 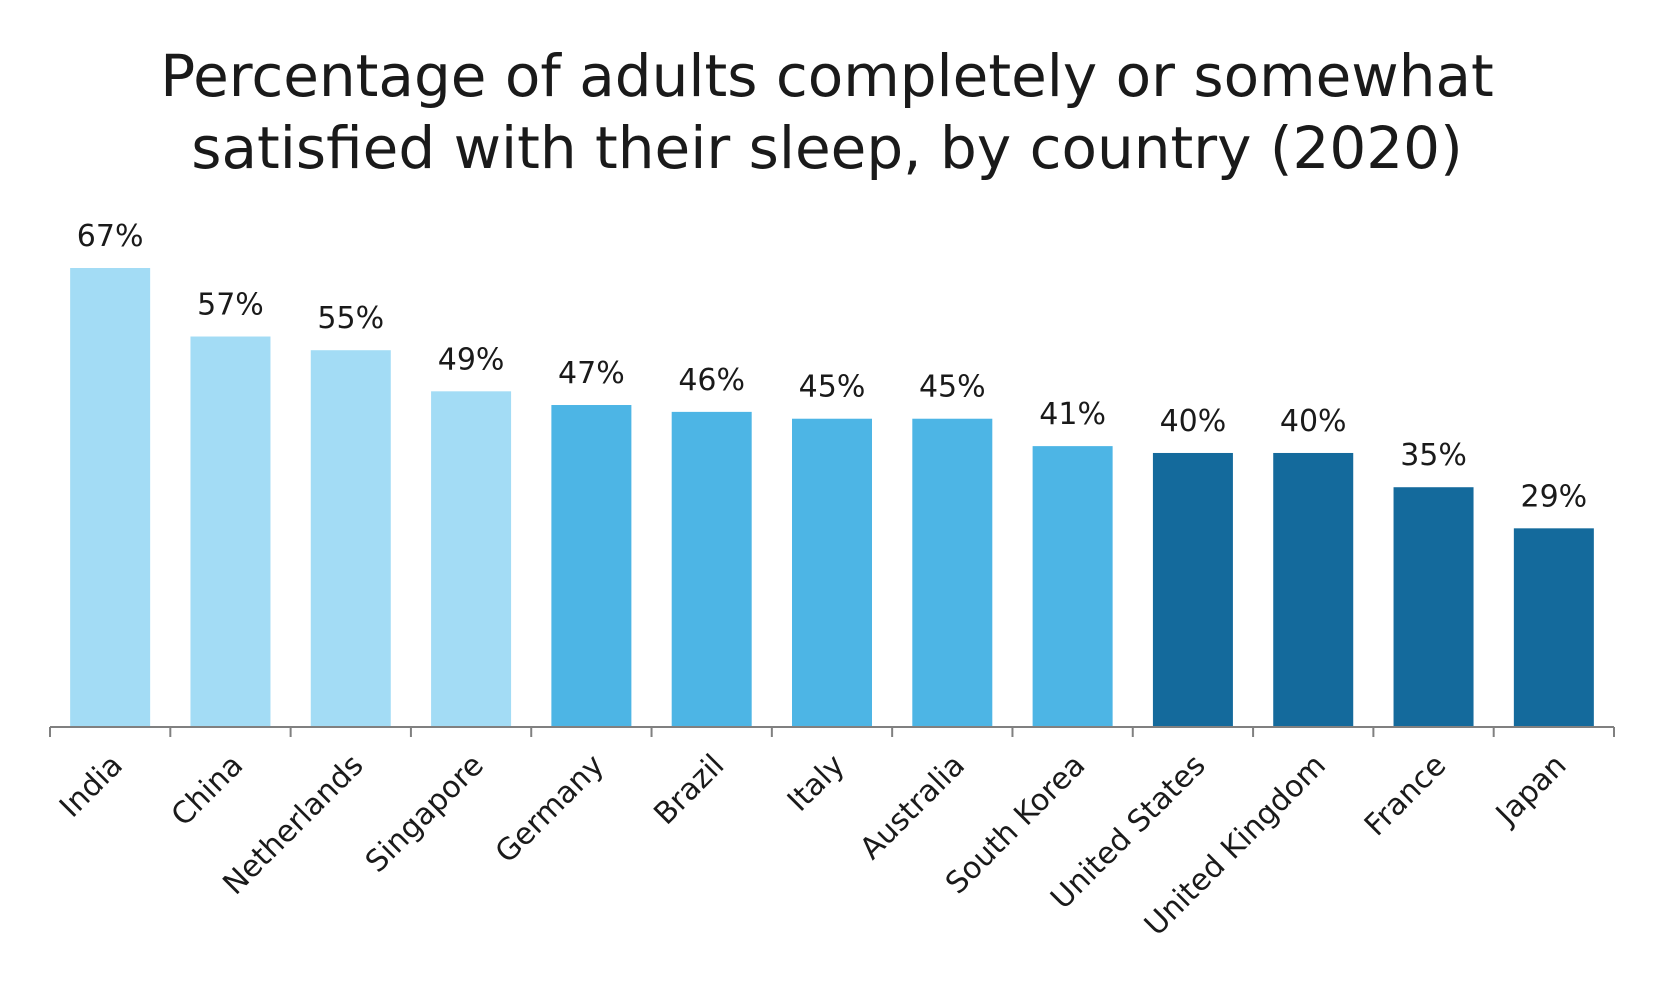 What do you see at coordinates (110, 497) in the screenshot?
I see `bar-india` at bounding box center [110, 497].